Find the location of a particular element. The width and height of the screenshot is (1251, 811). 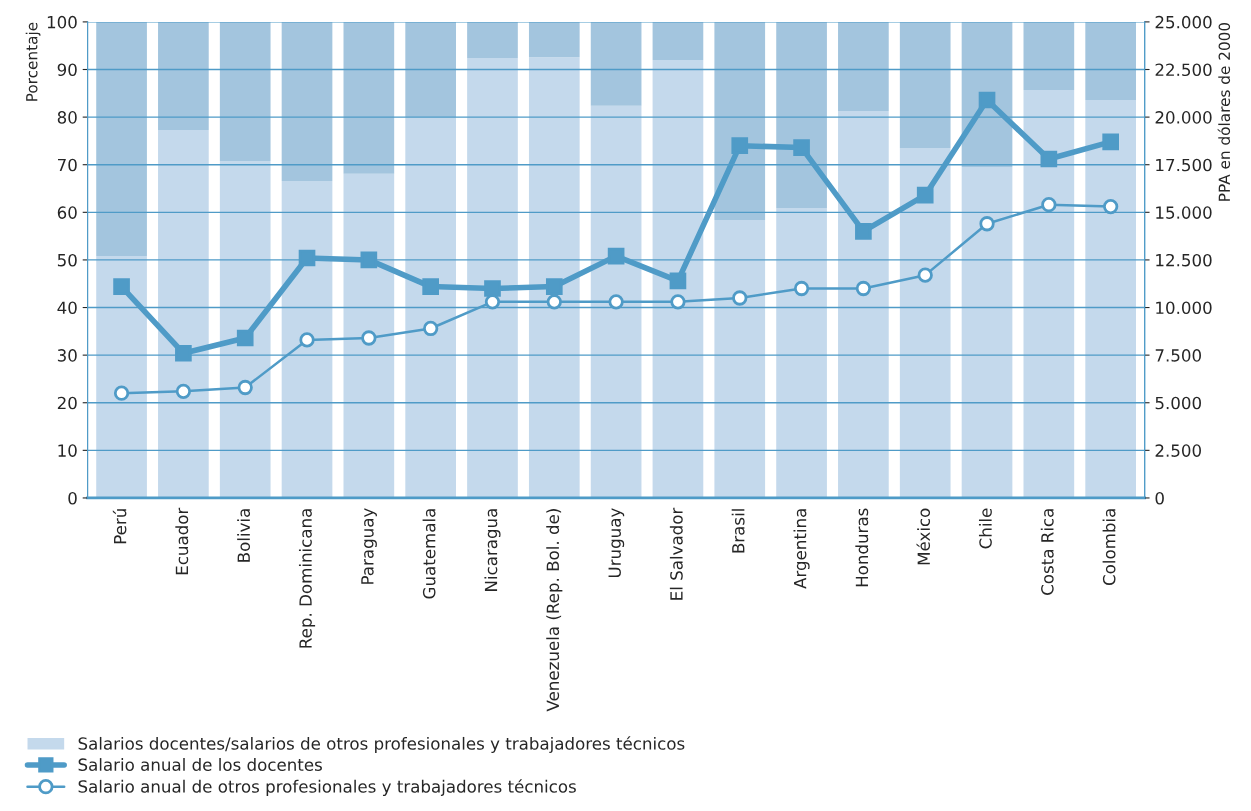

y-tick-label: 70 is located at coordinates (67, 165).